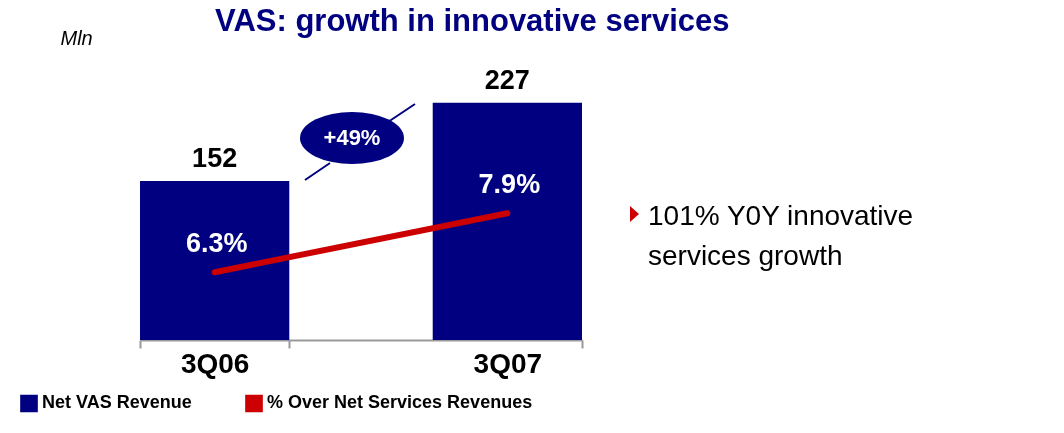 This screenshot has width=1064, height=433. Describe the element at coordinates (215, 158) in the screenshot. I see `data-label: 152` at that location.